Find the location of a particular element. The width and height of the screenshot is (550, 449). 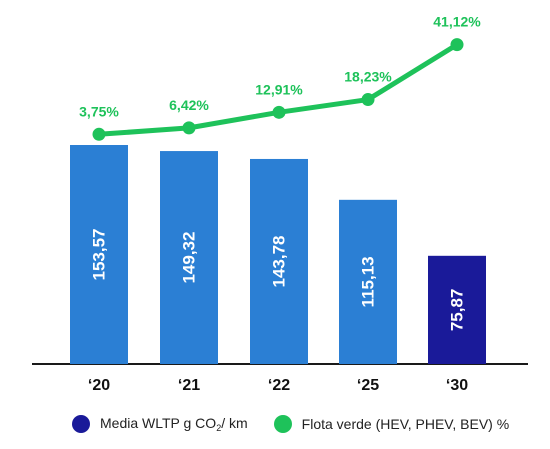

bar-value-label-0: 153,57 is located at coordinates (99, 255).